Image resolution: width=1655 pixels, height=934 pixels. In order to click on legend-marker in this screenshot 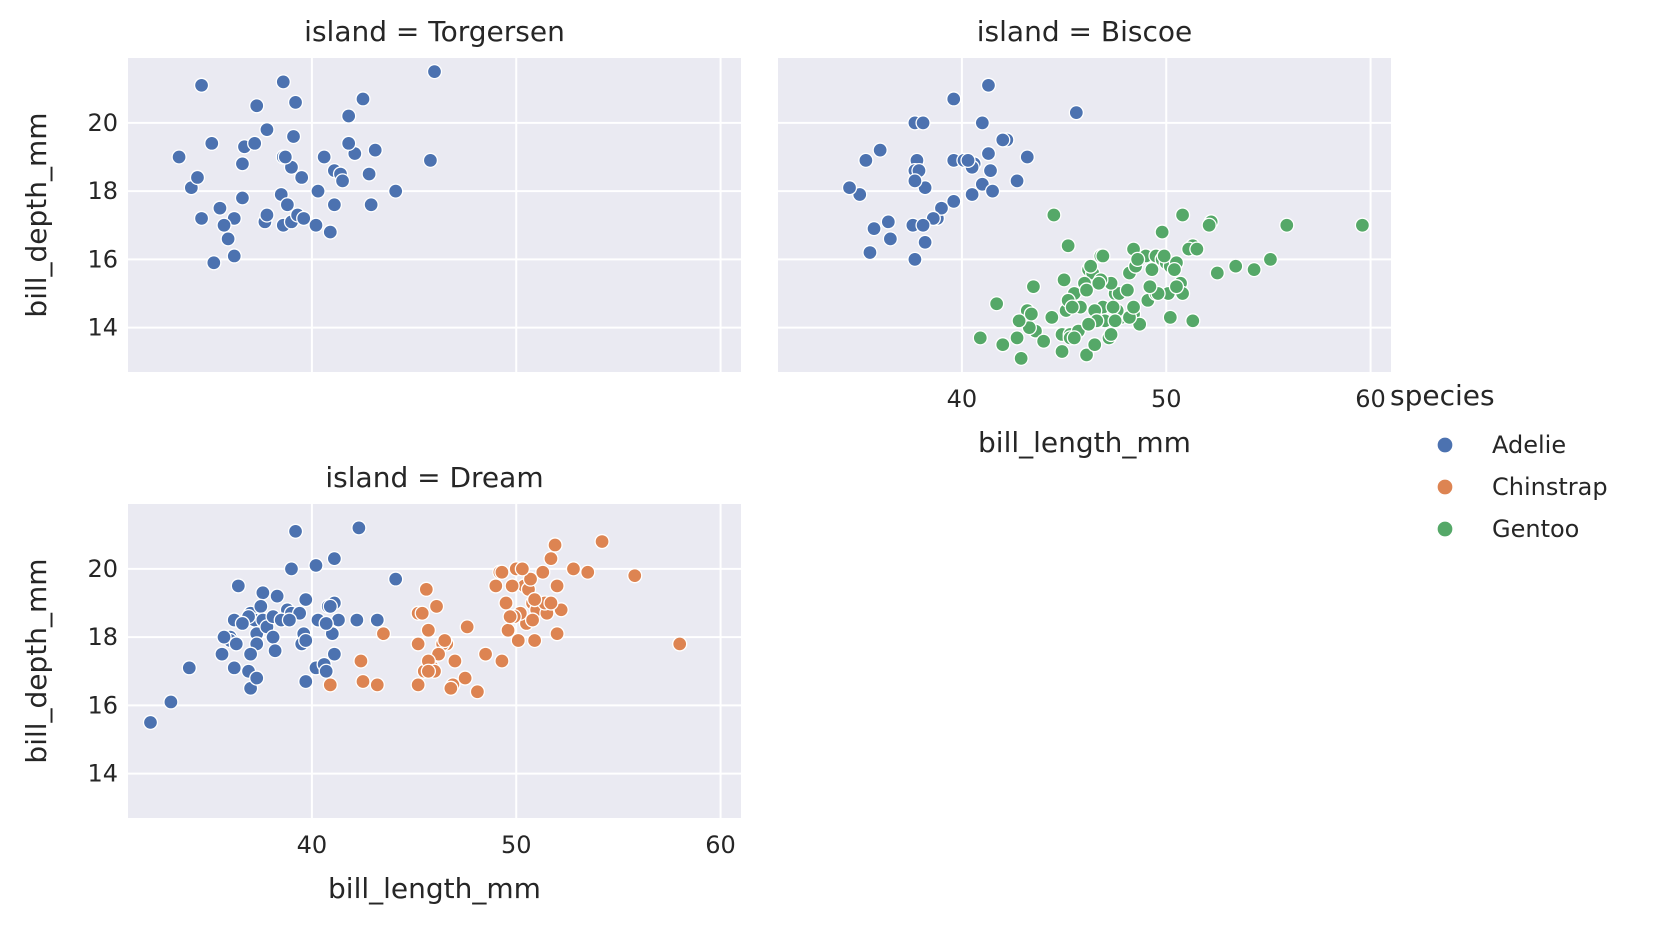, I will do `click(1445, 529)`.